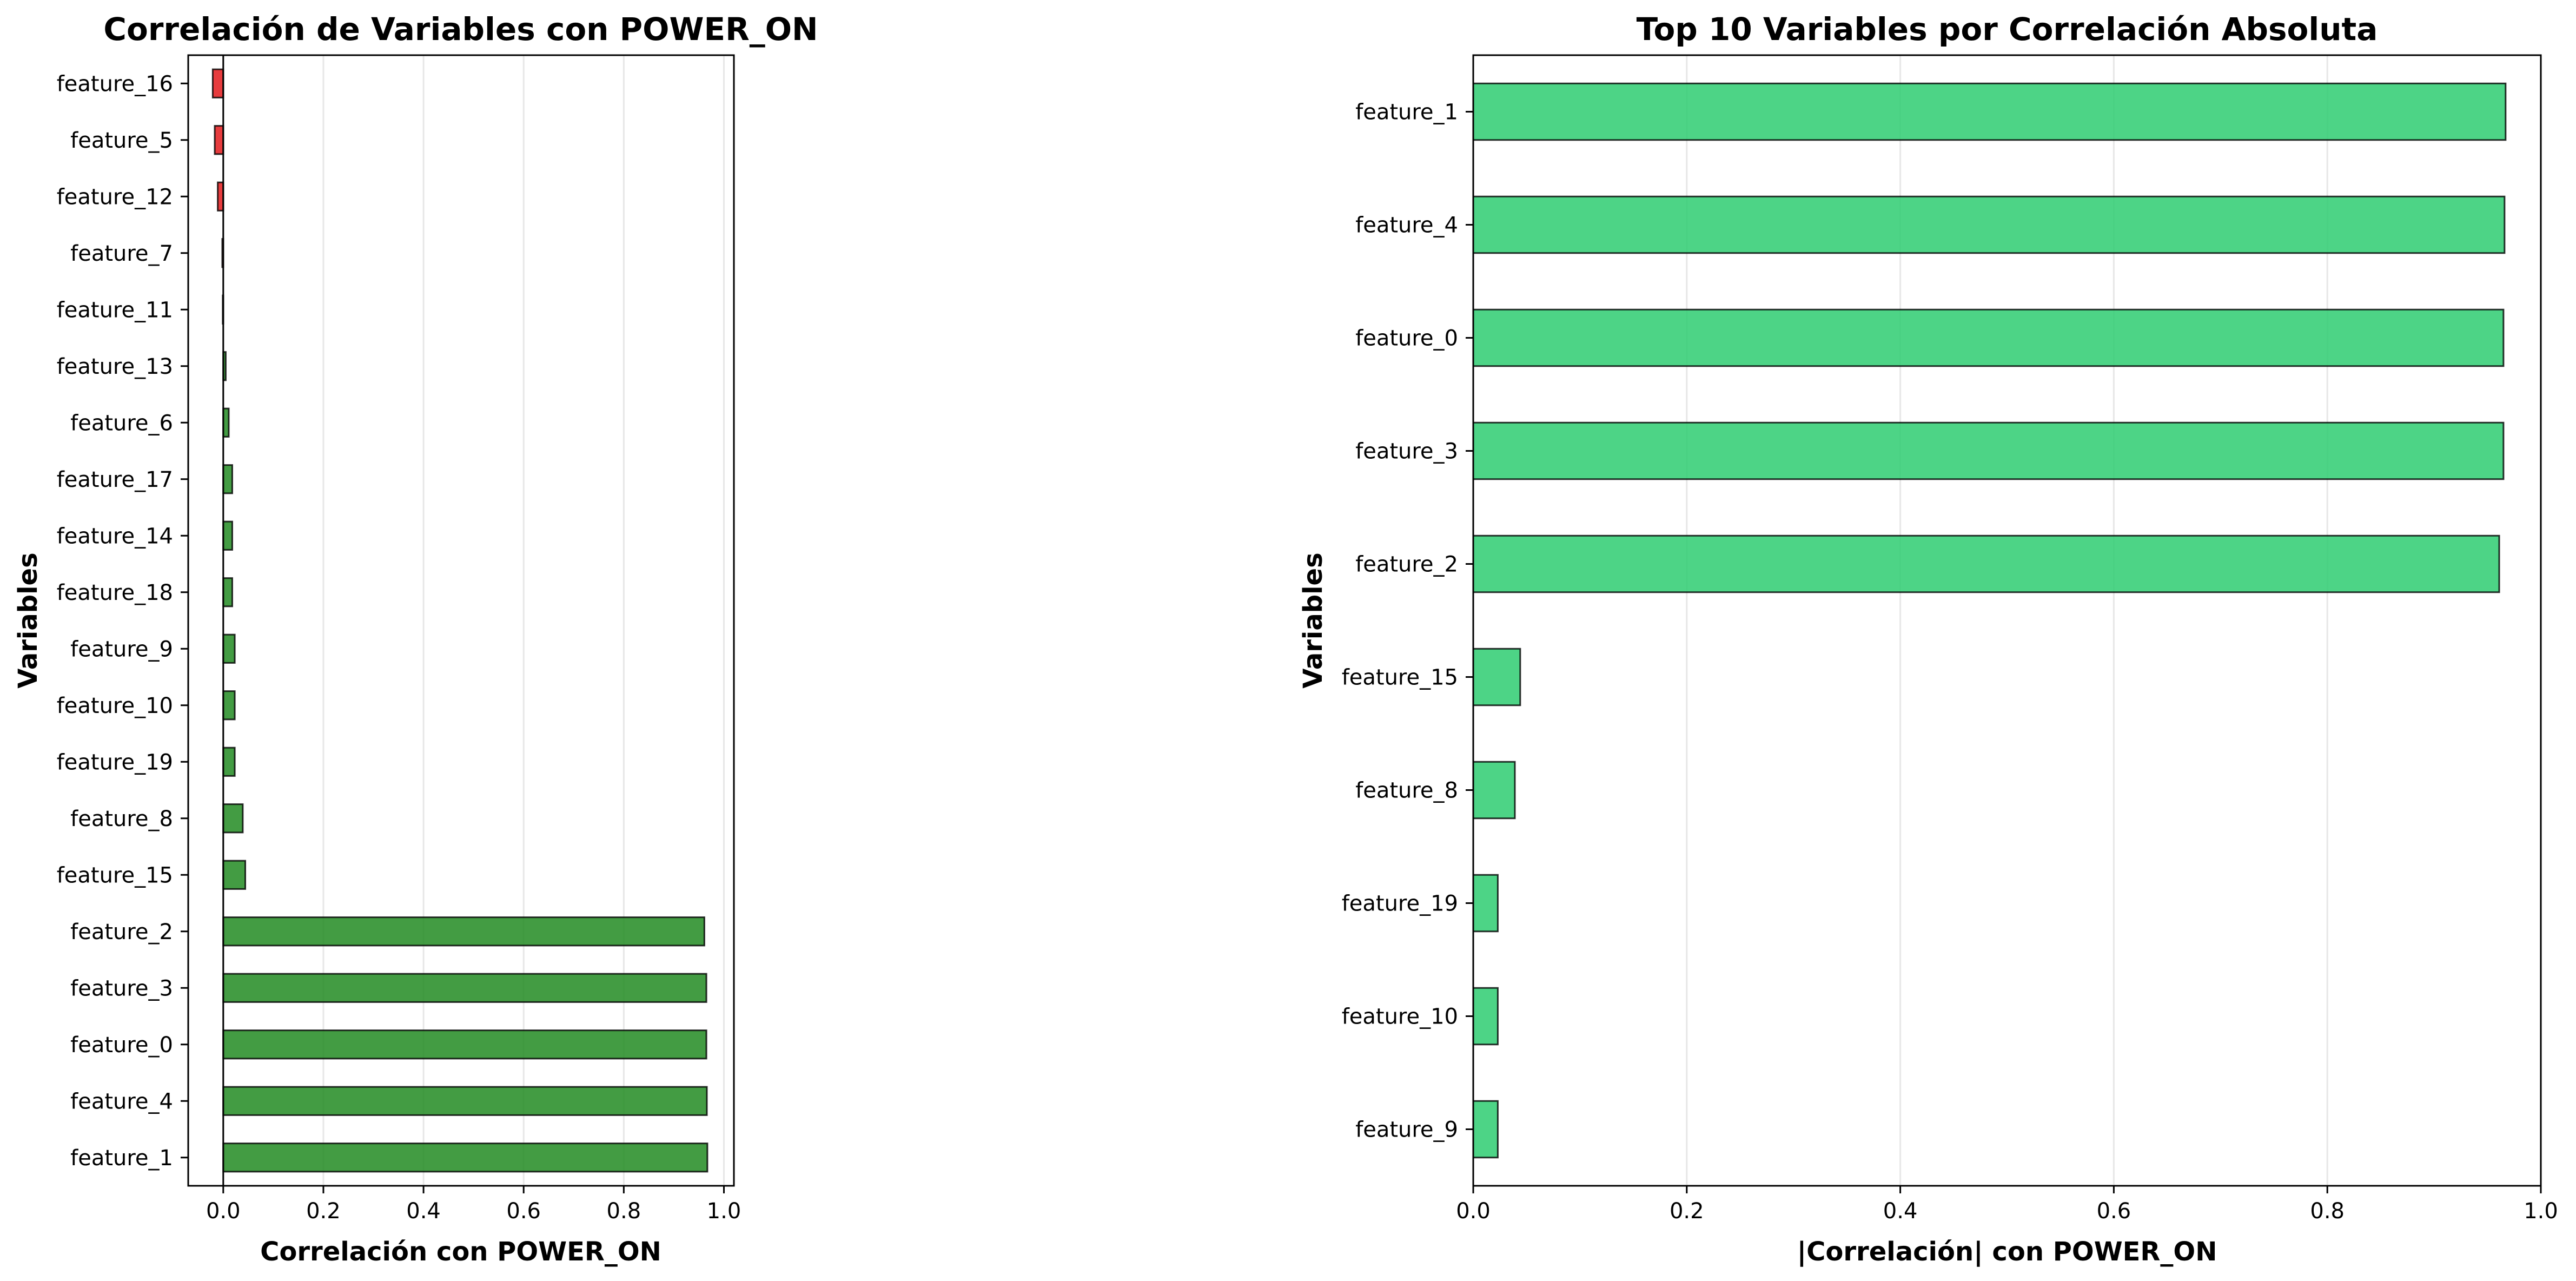  Describe the element at coordinates (121, 140) in the screenshot. I see `y-tick-label: feature_5` at that location.